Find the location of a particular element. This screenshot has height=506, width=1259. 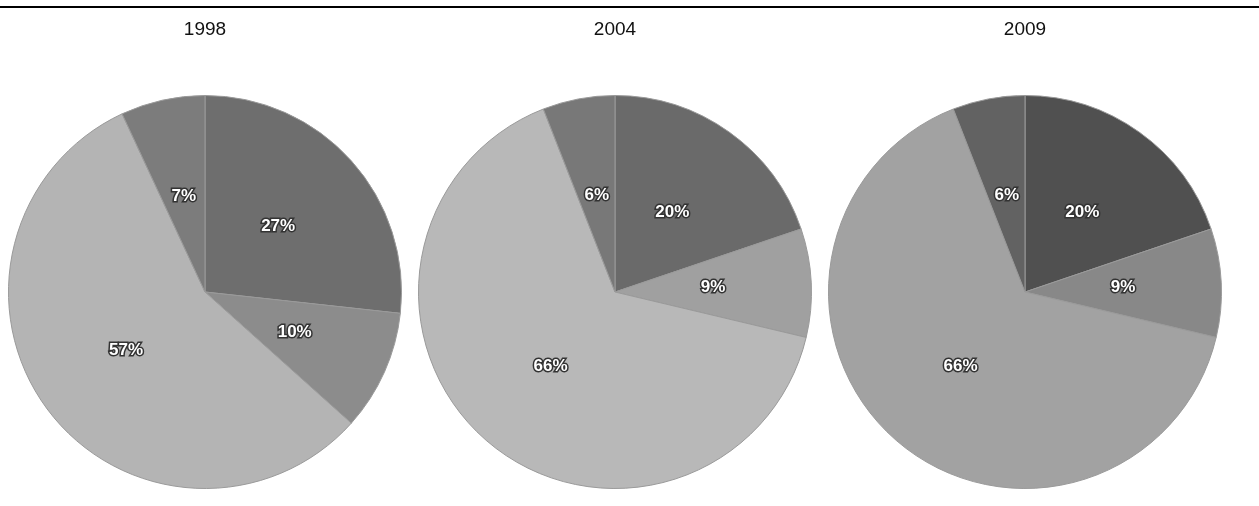

data-label: 57% is located at coordinates (126, 350).